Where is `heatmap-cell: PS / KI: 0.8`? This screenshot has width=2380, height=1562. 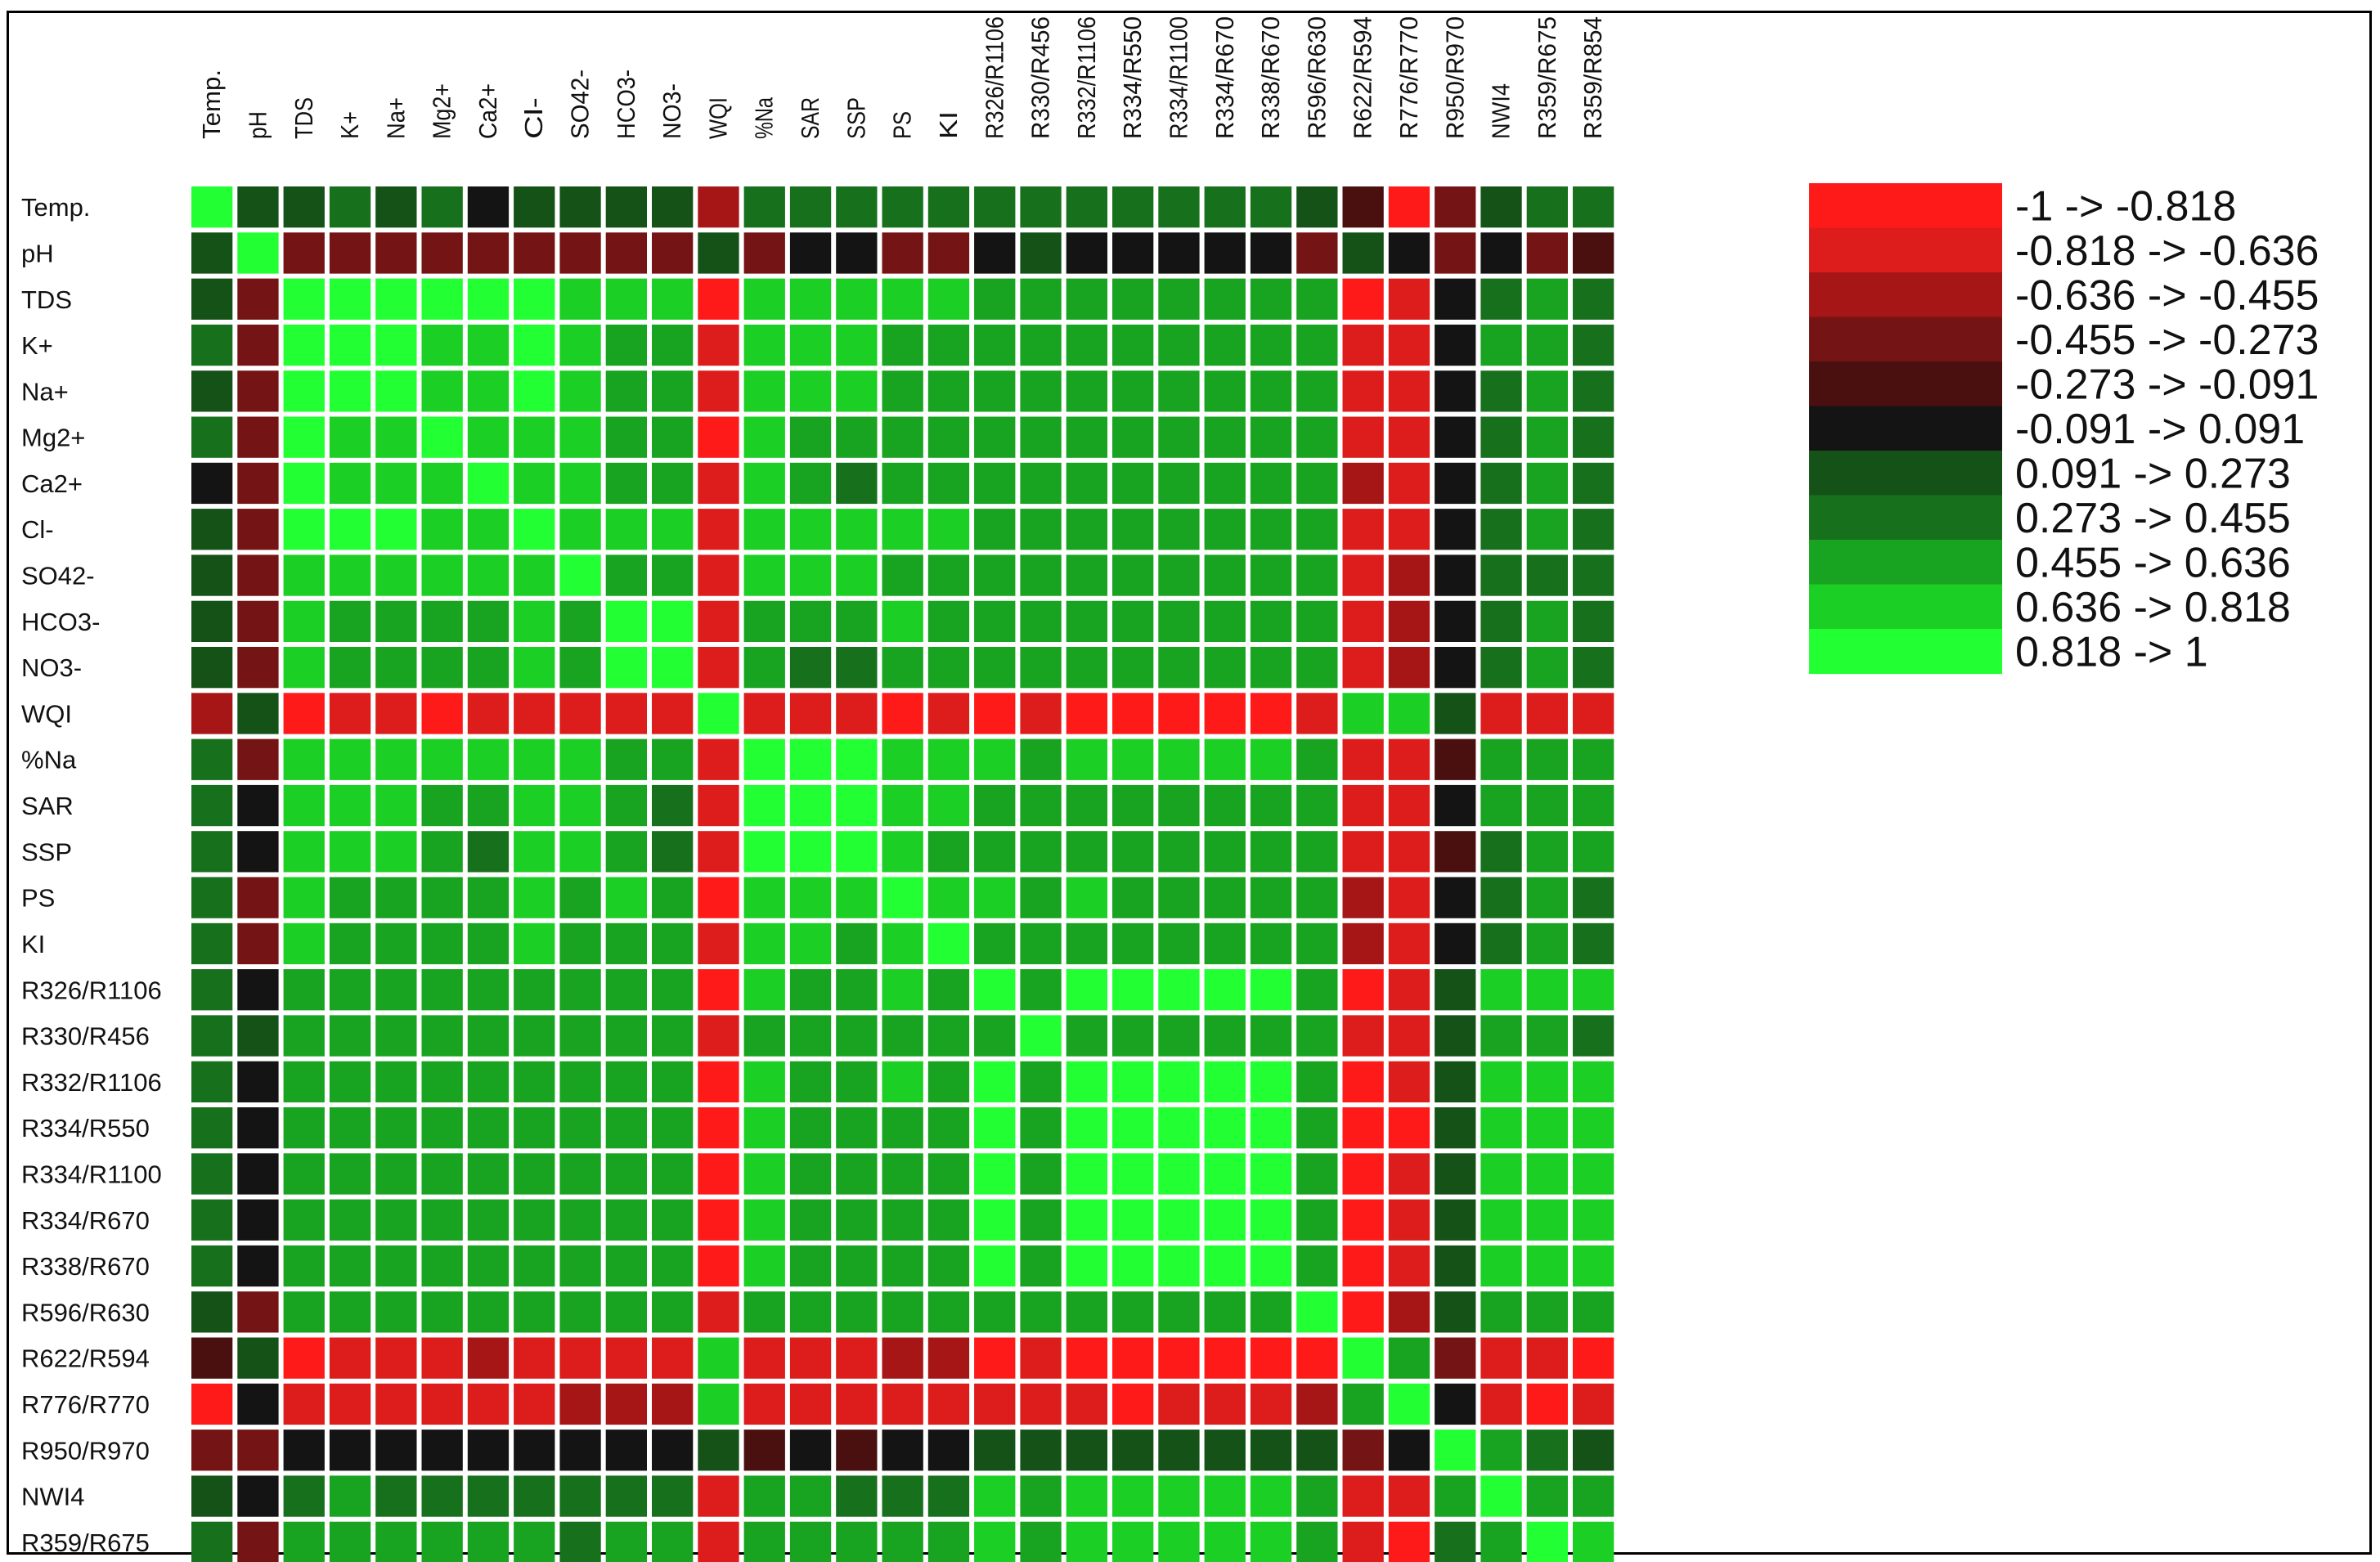
heatmap-cell: PS / KI: 0.8 is located at coordinates (948, 898).